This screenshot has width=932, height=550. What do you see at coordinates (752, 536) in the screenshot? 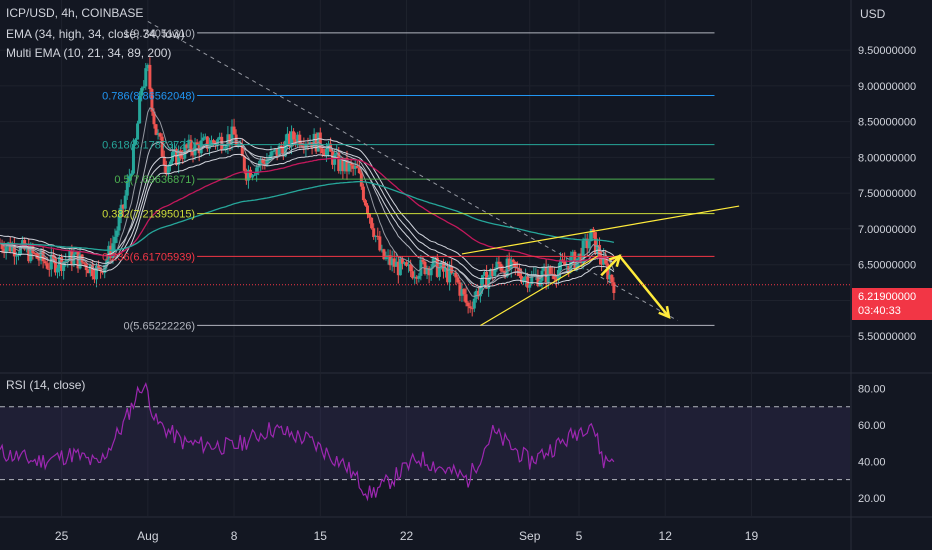
I see `time-tick-label: 19` at bounding box center [752, 536].